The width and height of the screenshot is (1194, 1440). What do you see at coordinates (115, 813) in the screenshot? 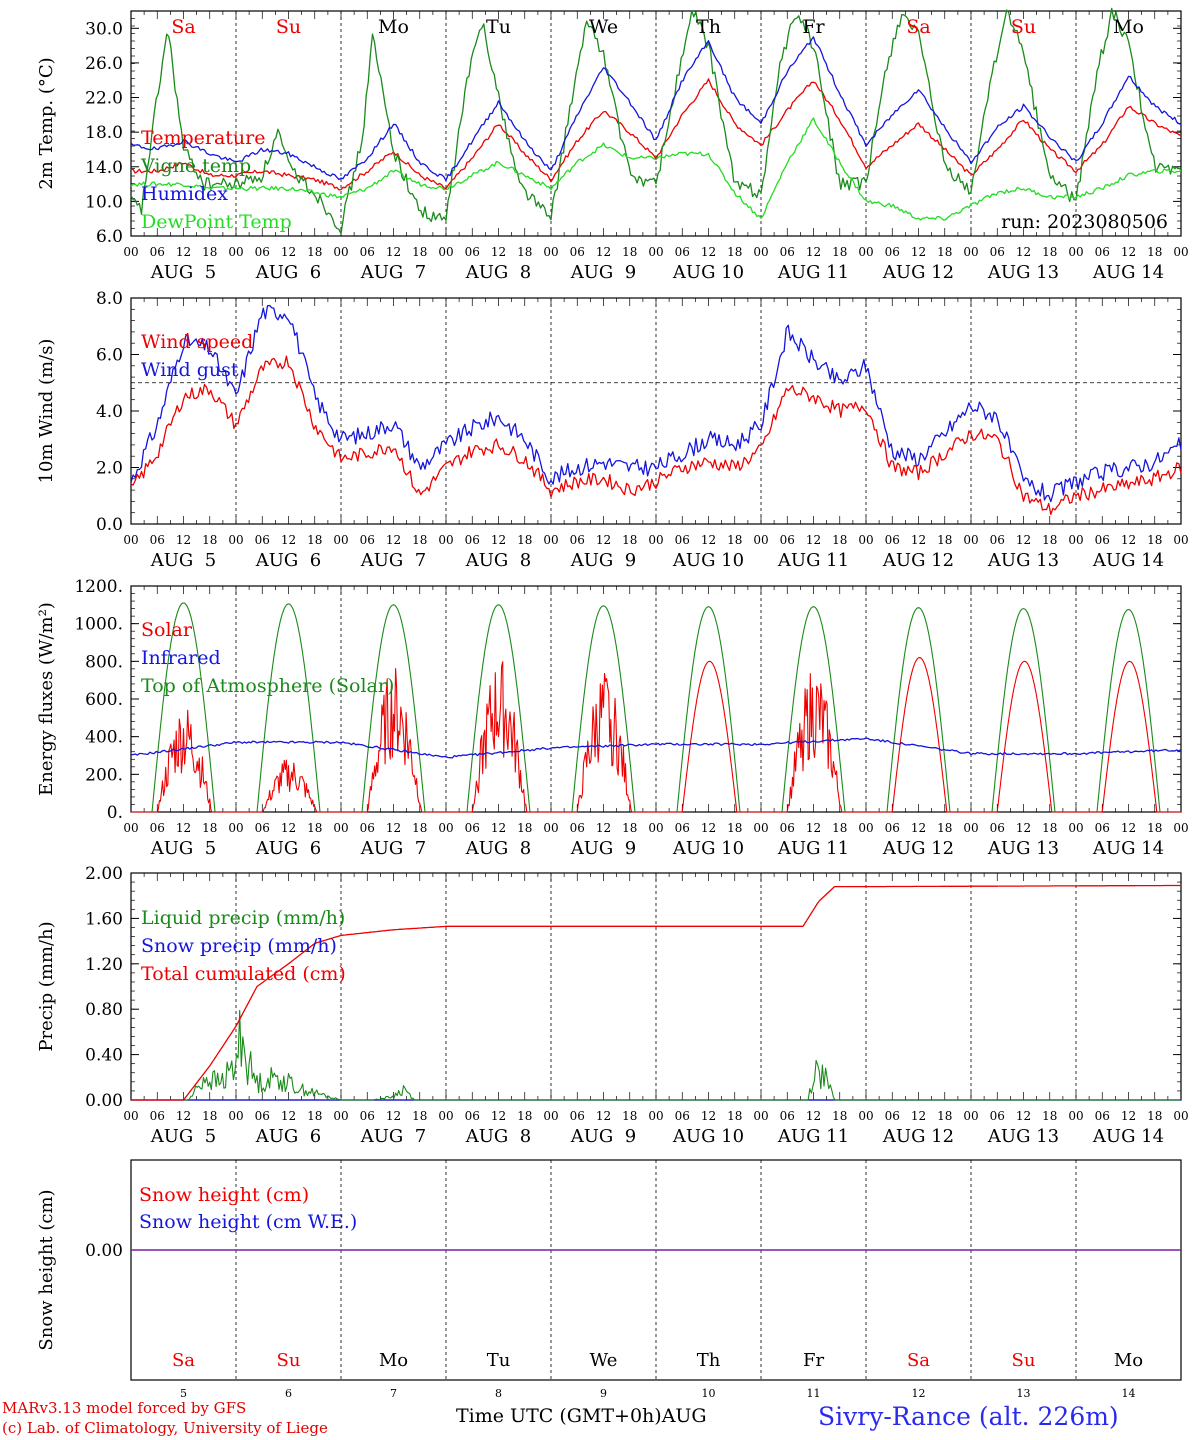
I see `y-tick-label: 0.` at bounding box center [115, 813].